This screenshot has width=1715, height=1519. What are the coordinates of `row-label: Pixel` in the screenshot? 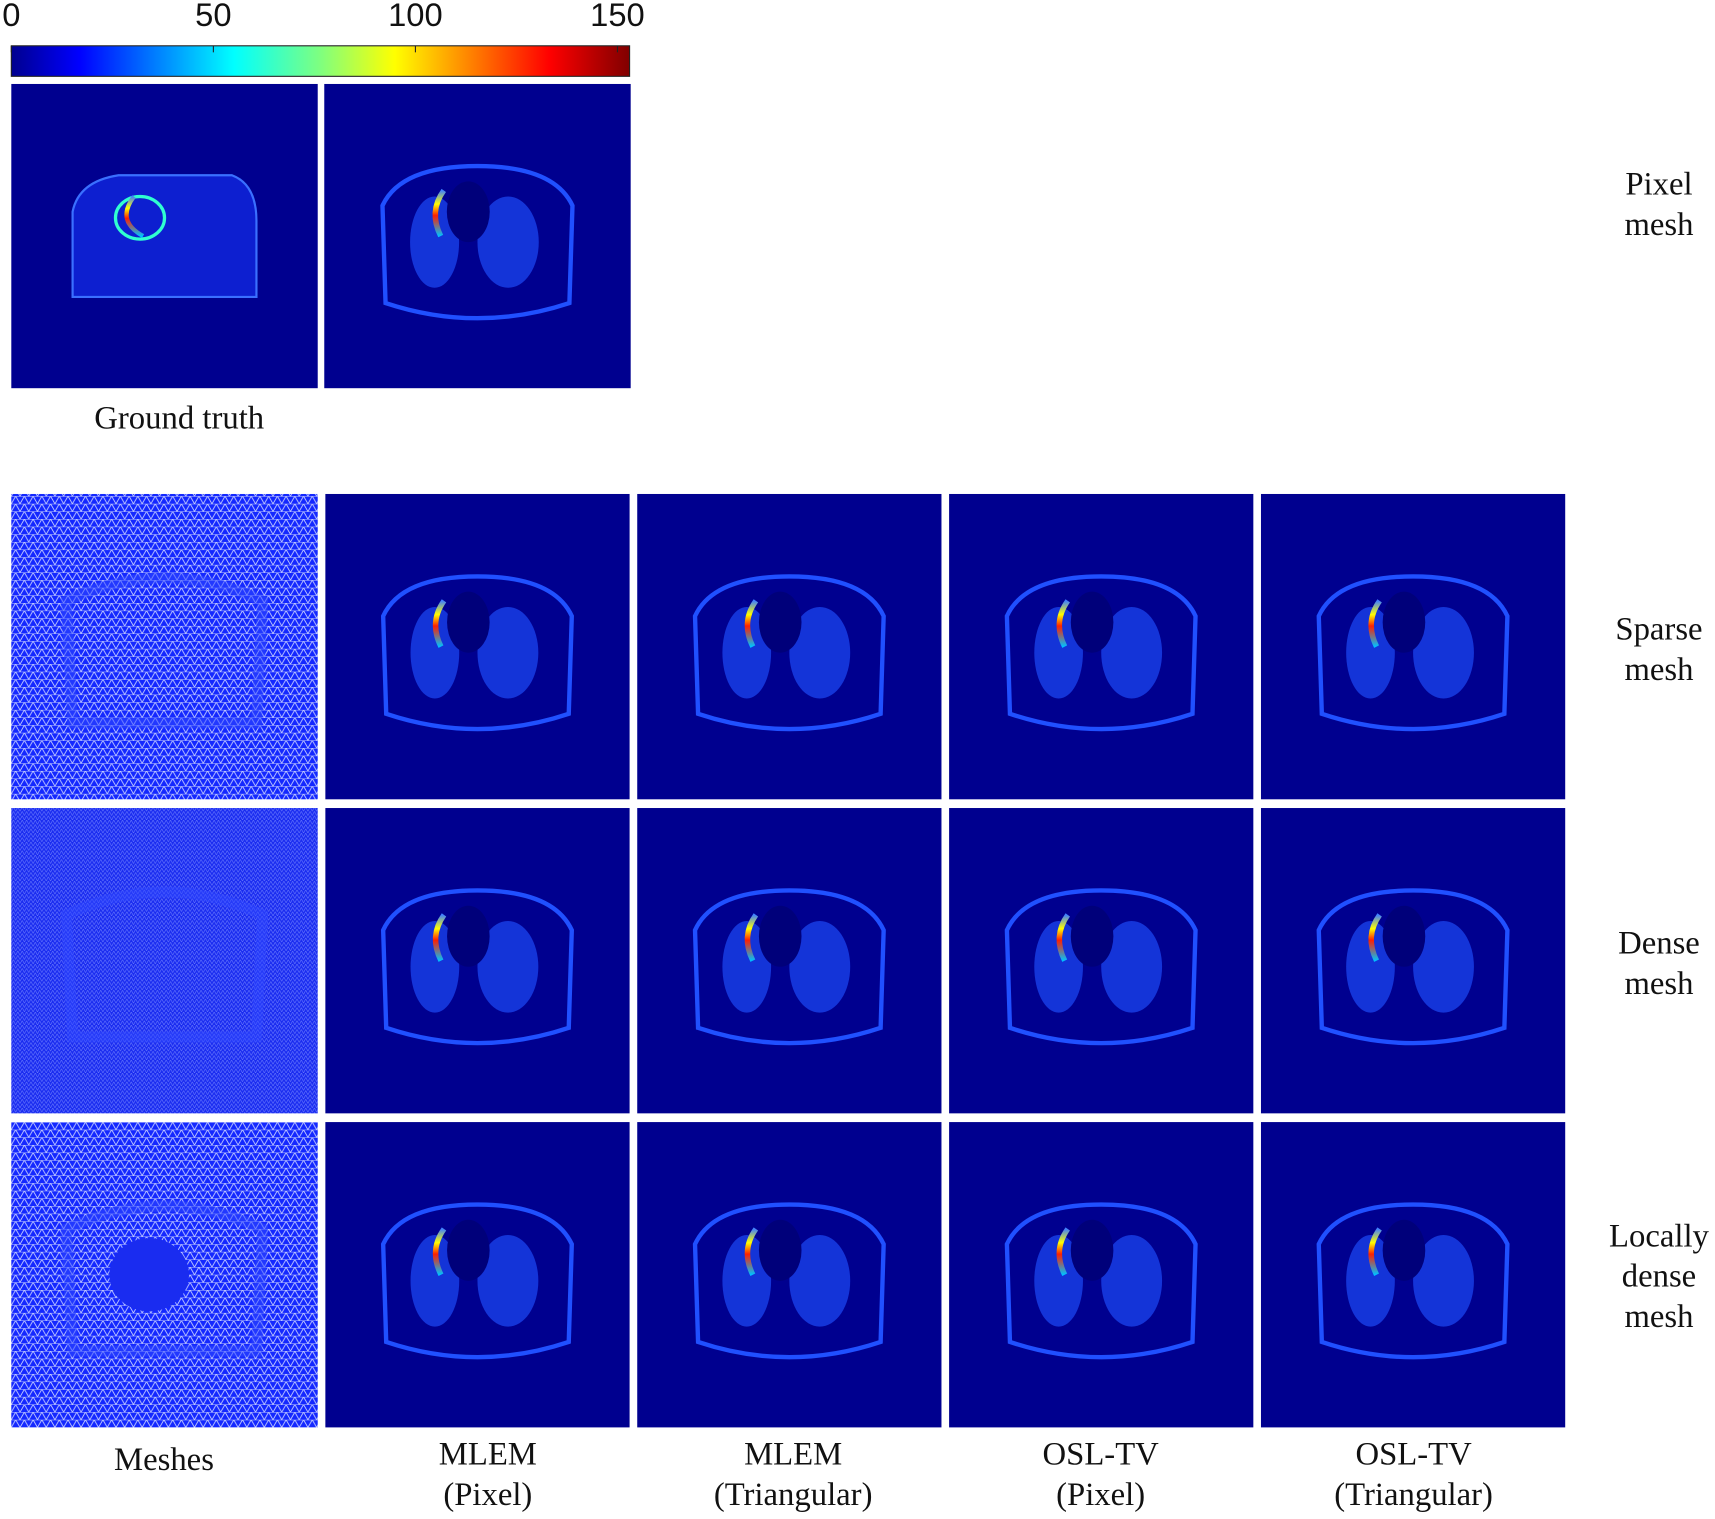 It's located at (1658, 185).